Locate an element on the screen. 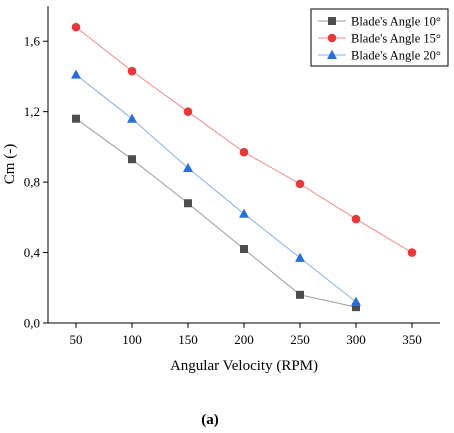 The width and height of the screenshot is (454, 433). y-tick-label: 1,6 is located at coordinates (32, 41).